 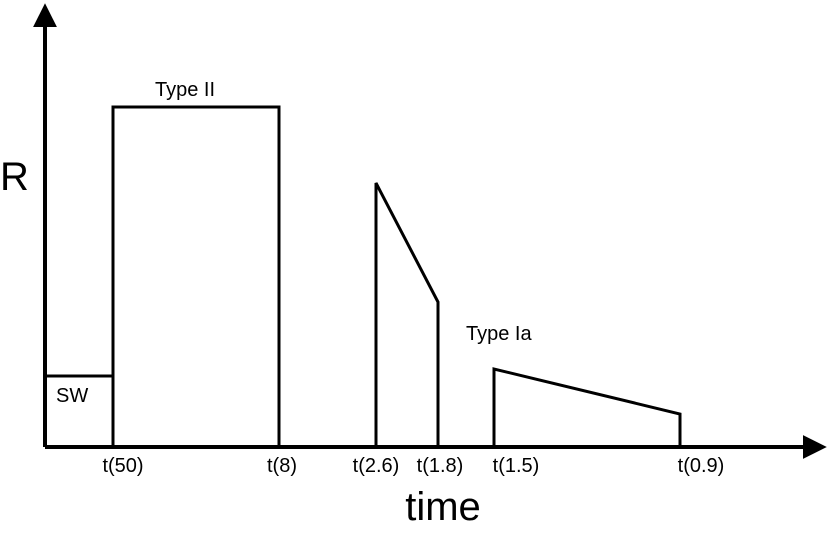 What do you see at coordinates (376, 466) in the screenshot?
I see `tick-label: t(2.6)` at bounding box center [376, 466].